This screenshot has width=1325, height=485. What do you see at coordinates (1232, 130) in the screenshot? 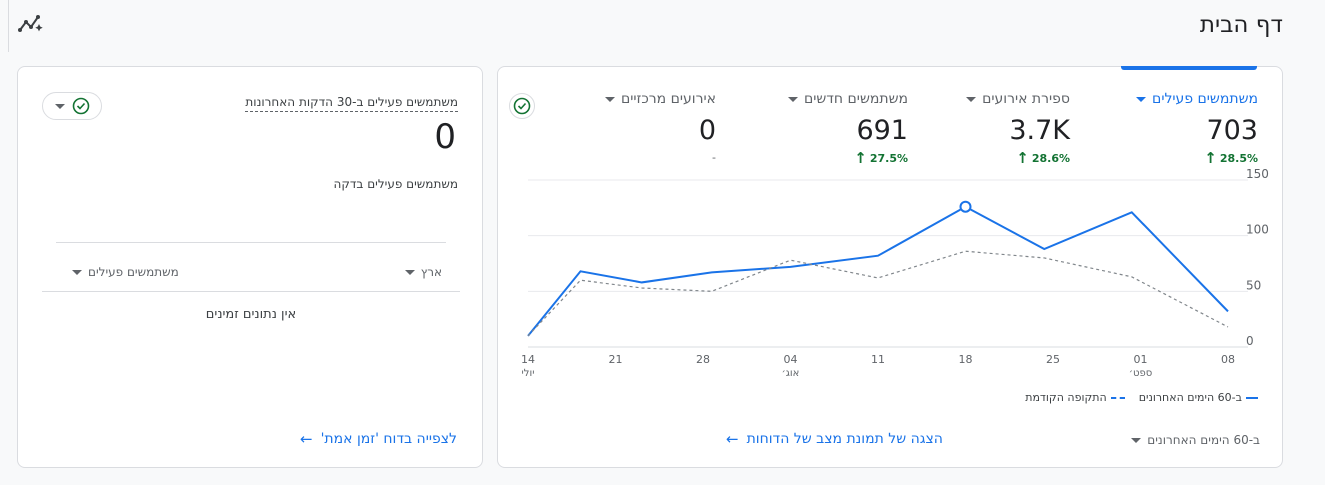
I see `metric-value: 703` at bounding box center [1232, 130].